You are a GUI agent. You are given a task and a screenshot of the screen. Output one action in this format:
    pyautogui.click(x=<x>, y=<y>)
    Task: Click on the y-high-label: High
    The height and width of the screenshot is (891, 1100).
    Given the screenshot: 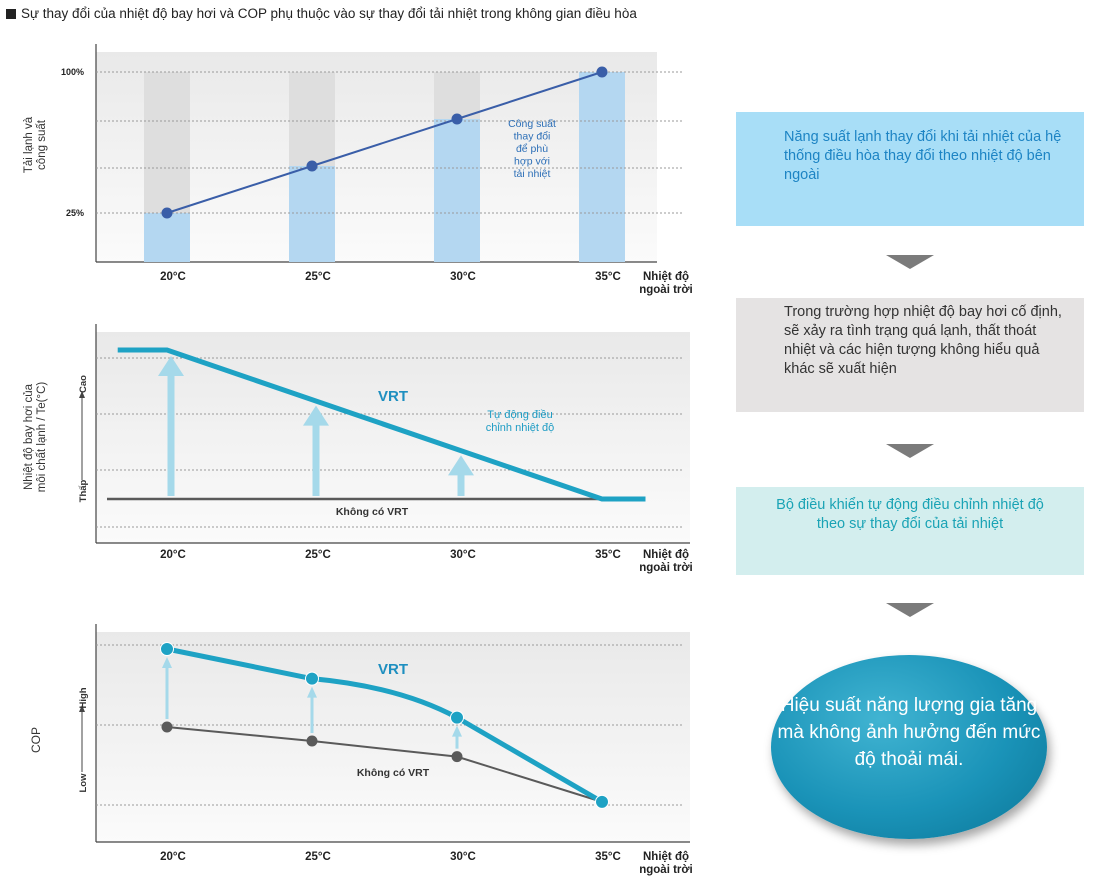 What is the action you would take?
    pyautogui.click(x=83, y=697)
    